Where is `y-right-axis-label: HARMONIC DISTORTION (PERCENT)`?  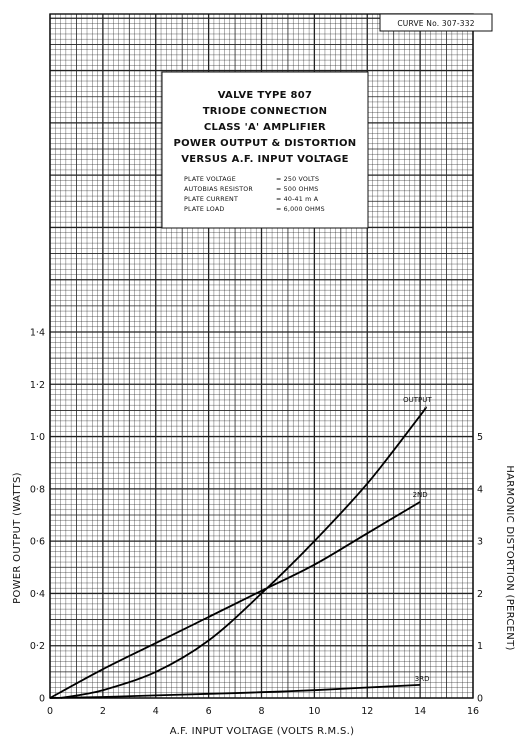 y-right-axis-label: HARMONIC DISTORTION (PERCENT) is located at coordinates (509, 557).